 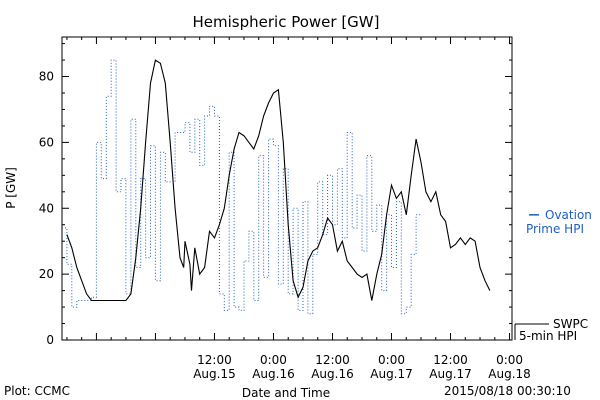 I want to click on y-tick-label: 60, so click(x=46, y=142).